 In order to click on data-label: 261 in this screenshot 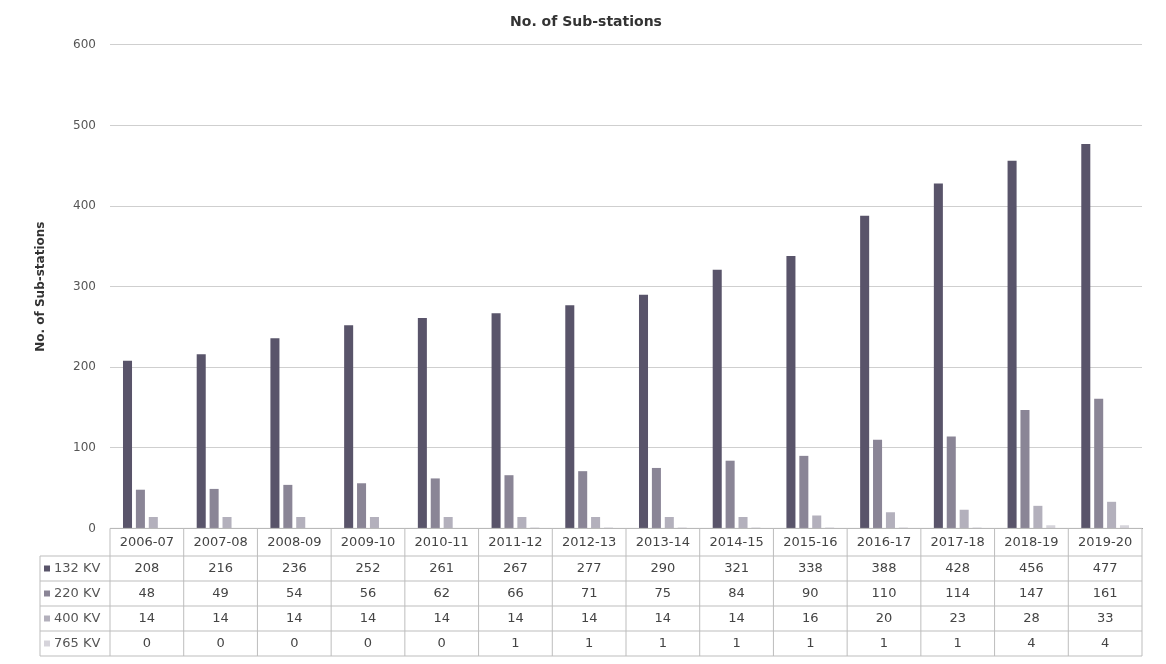, I will do `click(442, 567)`.